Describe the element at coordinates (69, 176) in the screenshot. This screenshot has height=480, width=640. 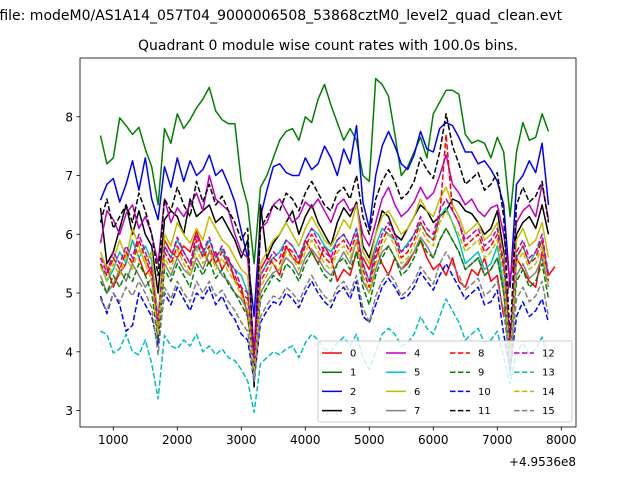
I see `y-tick-label: 7` at that location.